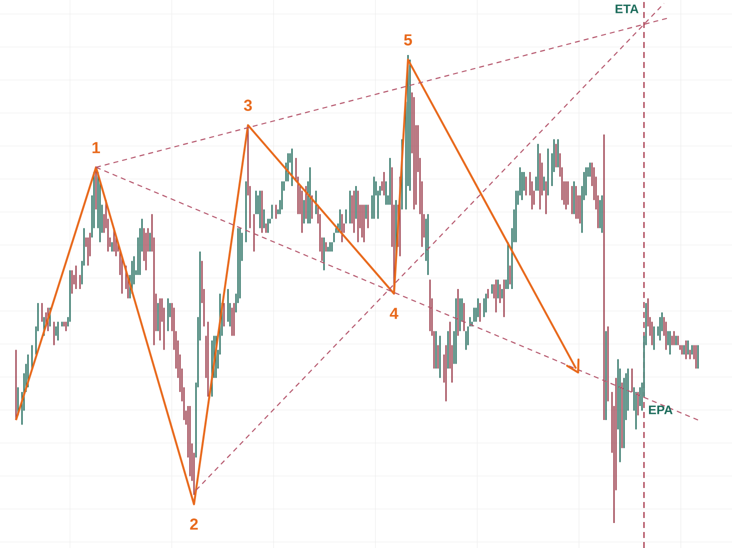  What do you see at coordinates (248, 105) in the screenshot?
I see `annotation: 3` at bounding box center [248, 105].